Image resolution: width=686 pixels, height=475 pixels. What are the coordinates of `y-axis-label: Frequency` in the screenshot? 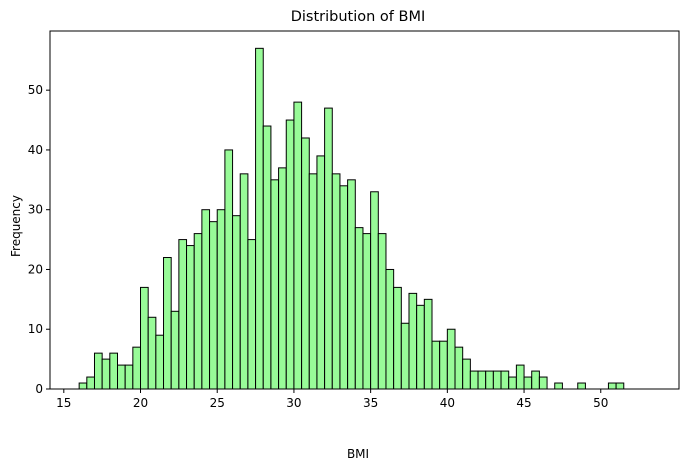 It's located at (16, 226).